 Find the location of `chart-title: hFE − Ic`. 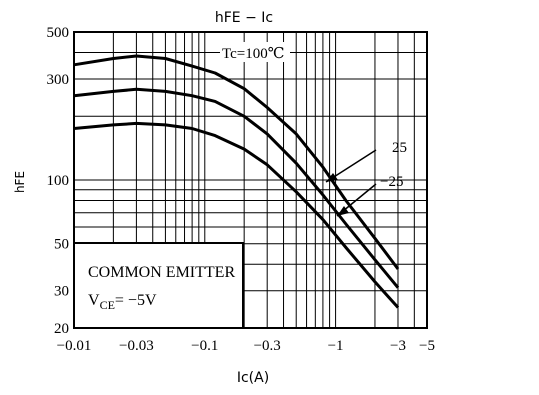

chart-title: hFE − Ic is located at coordinates (244, 18).